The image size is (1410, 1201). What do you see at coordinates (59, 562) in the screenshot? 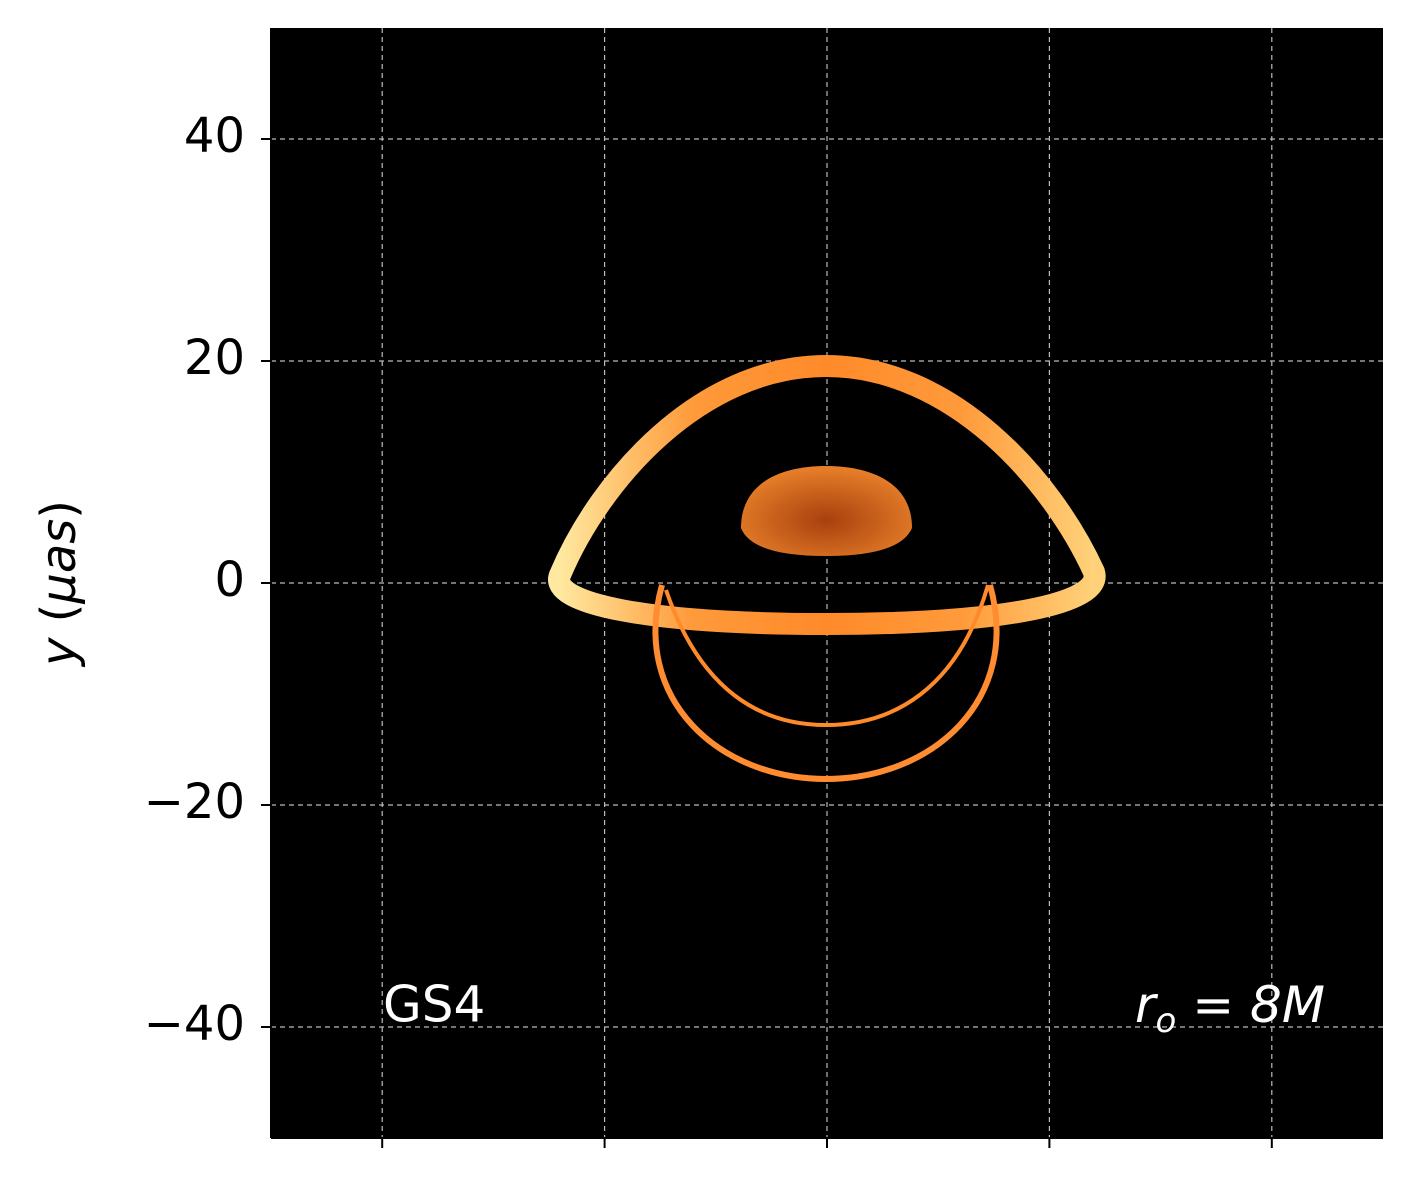
I see `y-label-part: μas` at bounding box center [59, 562].